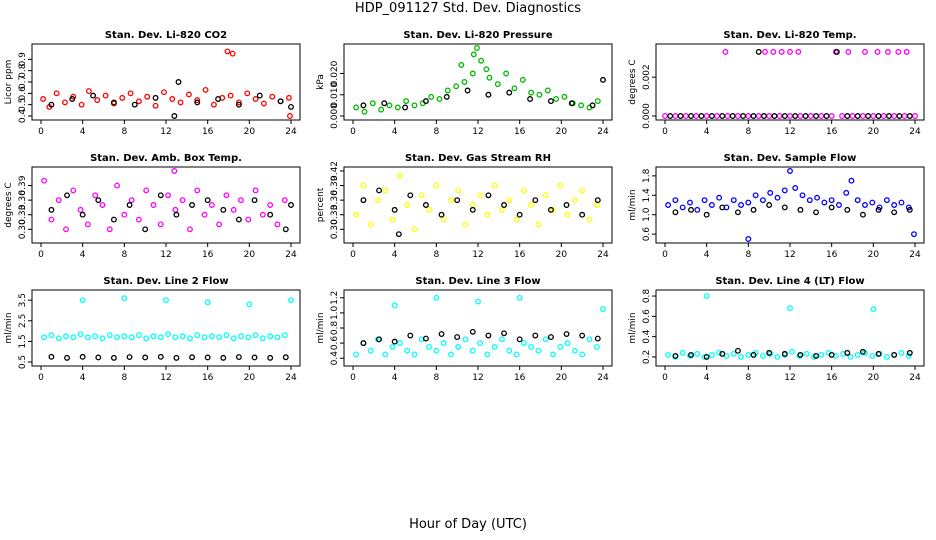  I want to click on x-tick-label: 0, so click(41, 132).